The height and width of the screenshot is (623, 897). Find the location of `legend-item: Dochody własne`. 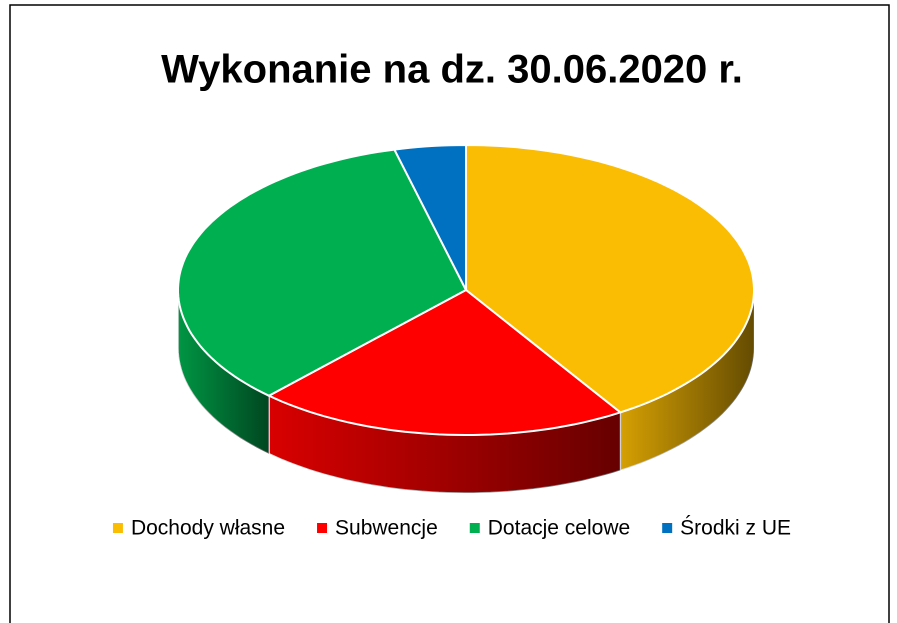

legend-item: Dochody własne is located at coordinates (198, 528).